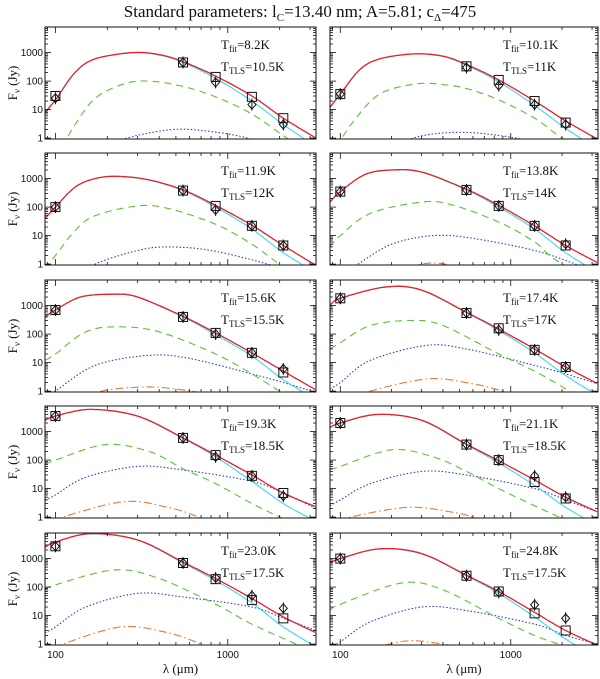  What do you see at coordinates (511, 655) in the screenshot?
I see `x-tick-label: 1000` at bounding box center [511, 655].